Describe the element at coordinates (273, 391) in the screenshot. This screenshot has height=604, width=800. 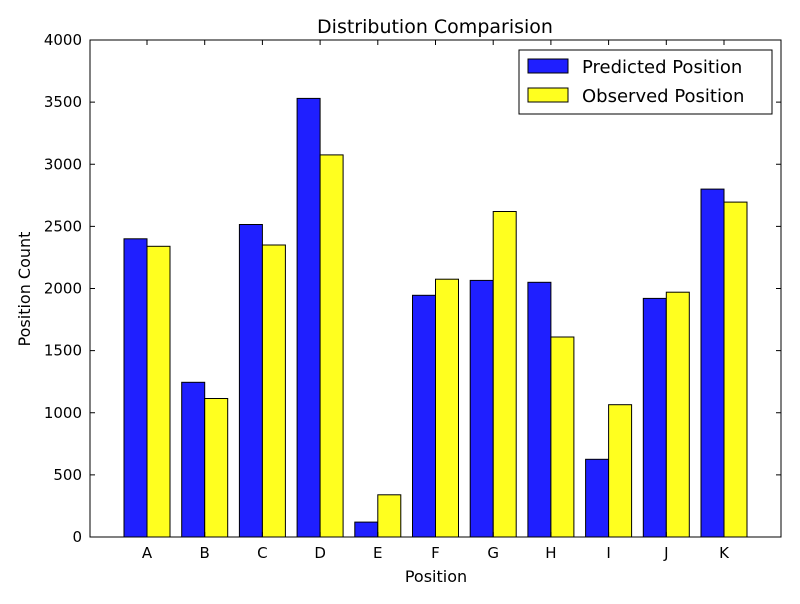
I see `bar-observed-C` at that location.